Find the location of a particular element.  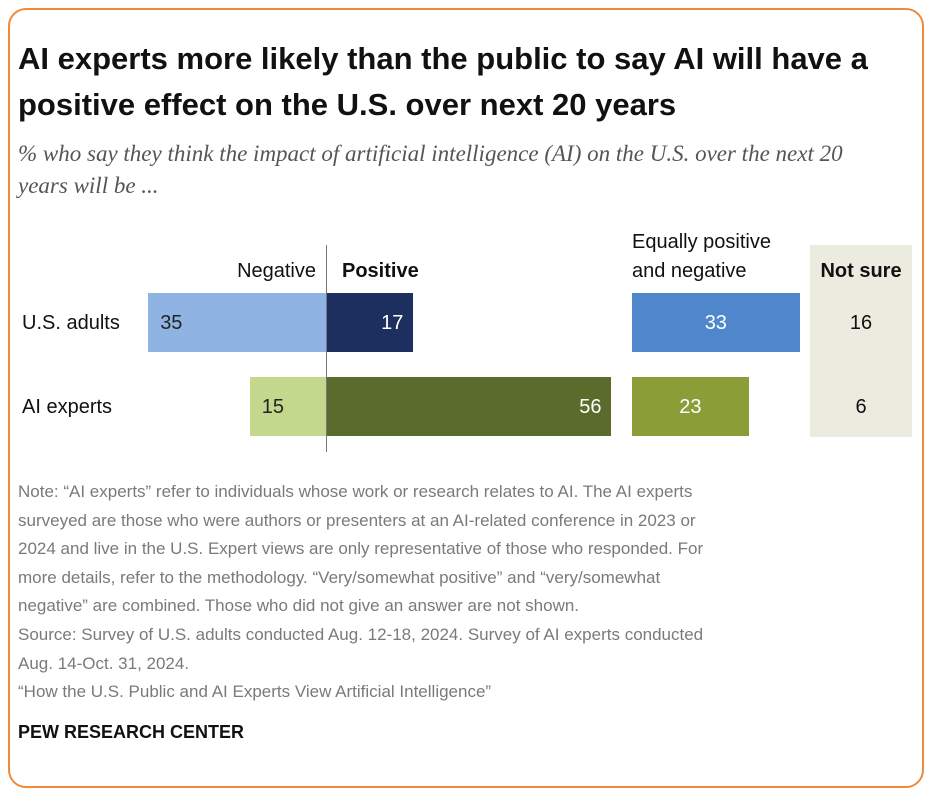

value-label: 23 is located at coordinates (690, 406).